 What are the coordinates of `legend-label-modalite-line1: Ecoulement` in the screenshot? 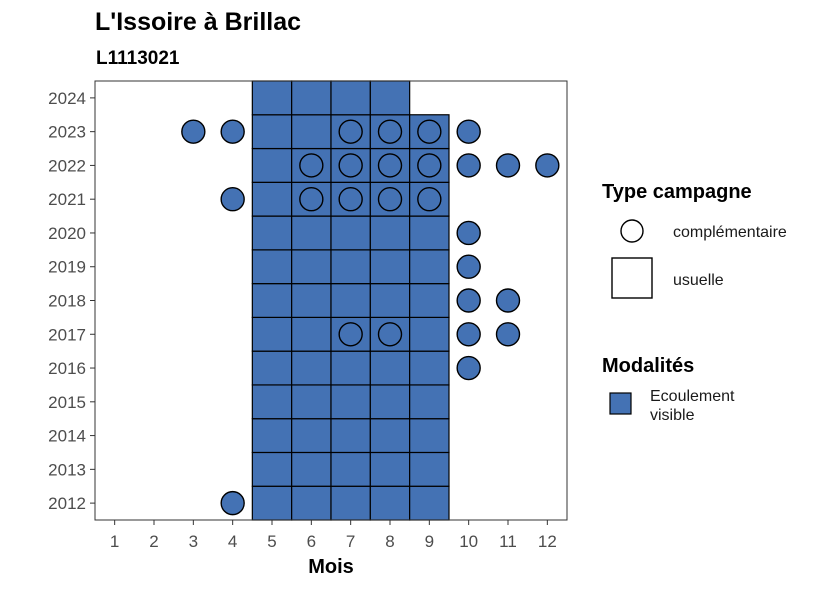 It's located at (692, 396).